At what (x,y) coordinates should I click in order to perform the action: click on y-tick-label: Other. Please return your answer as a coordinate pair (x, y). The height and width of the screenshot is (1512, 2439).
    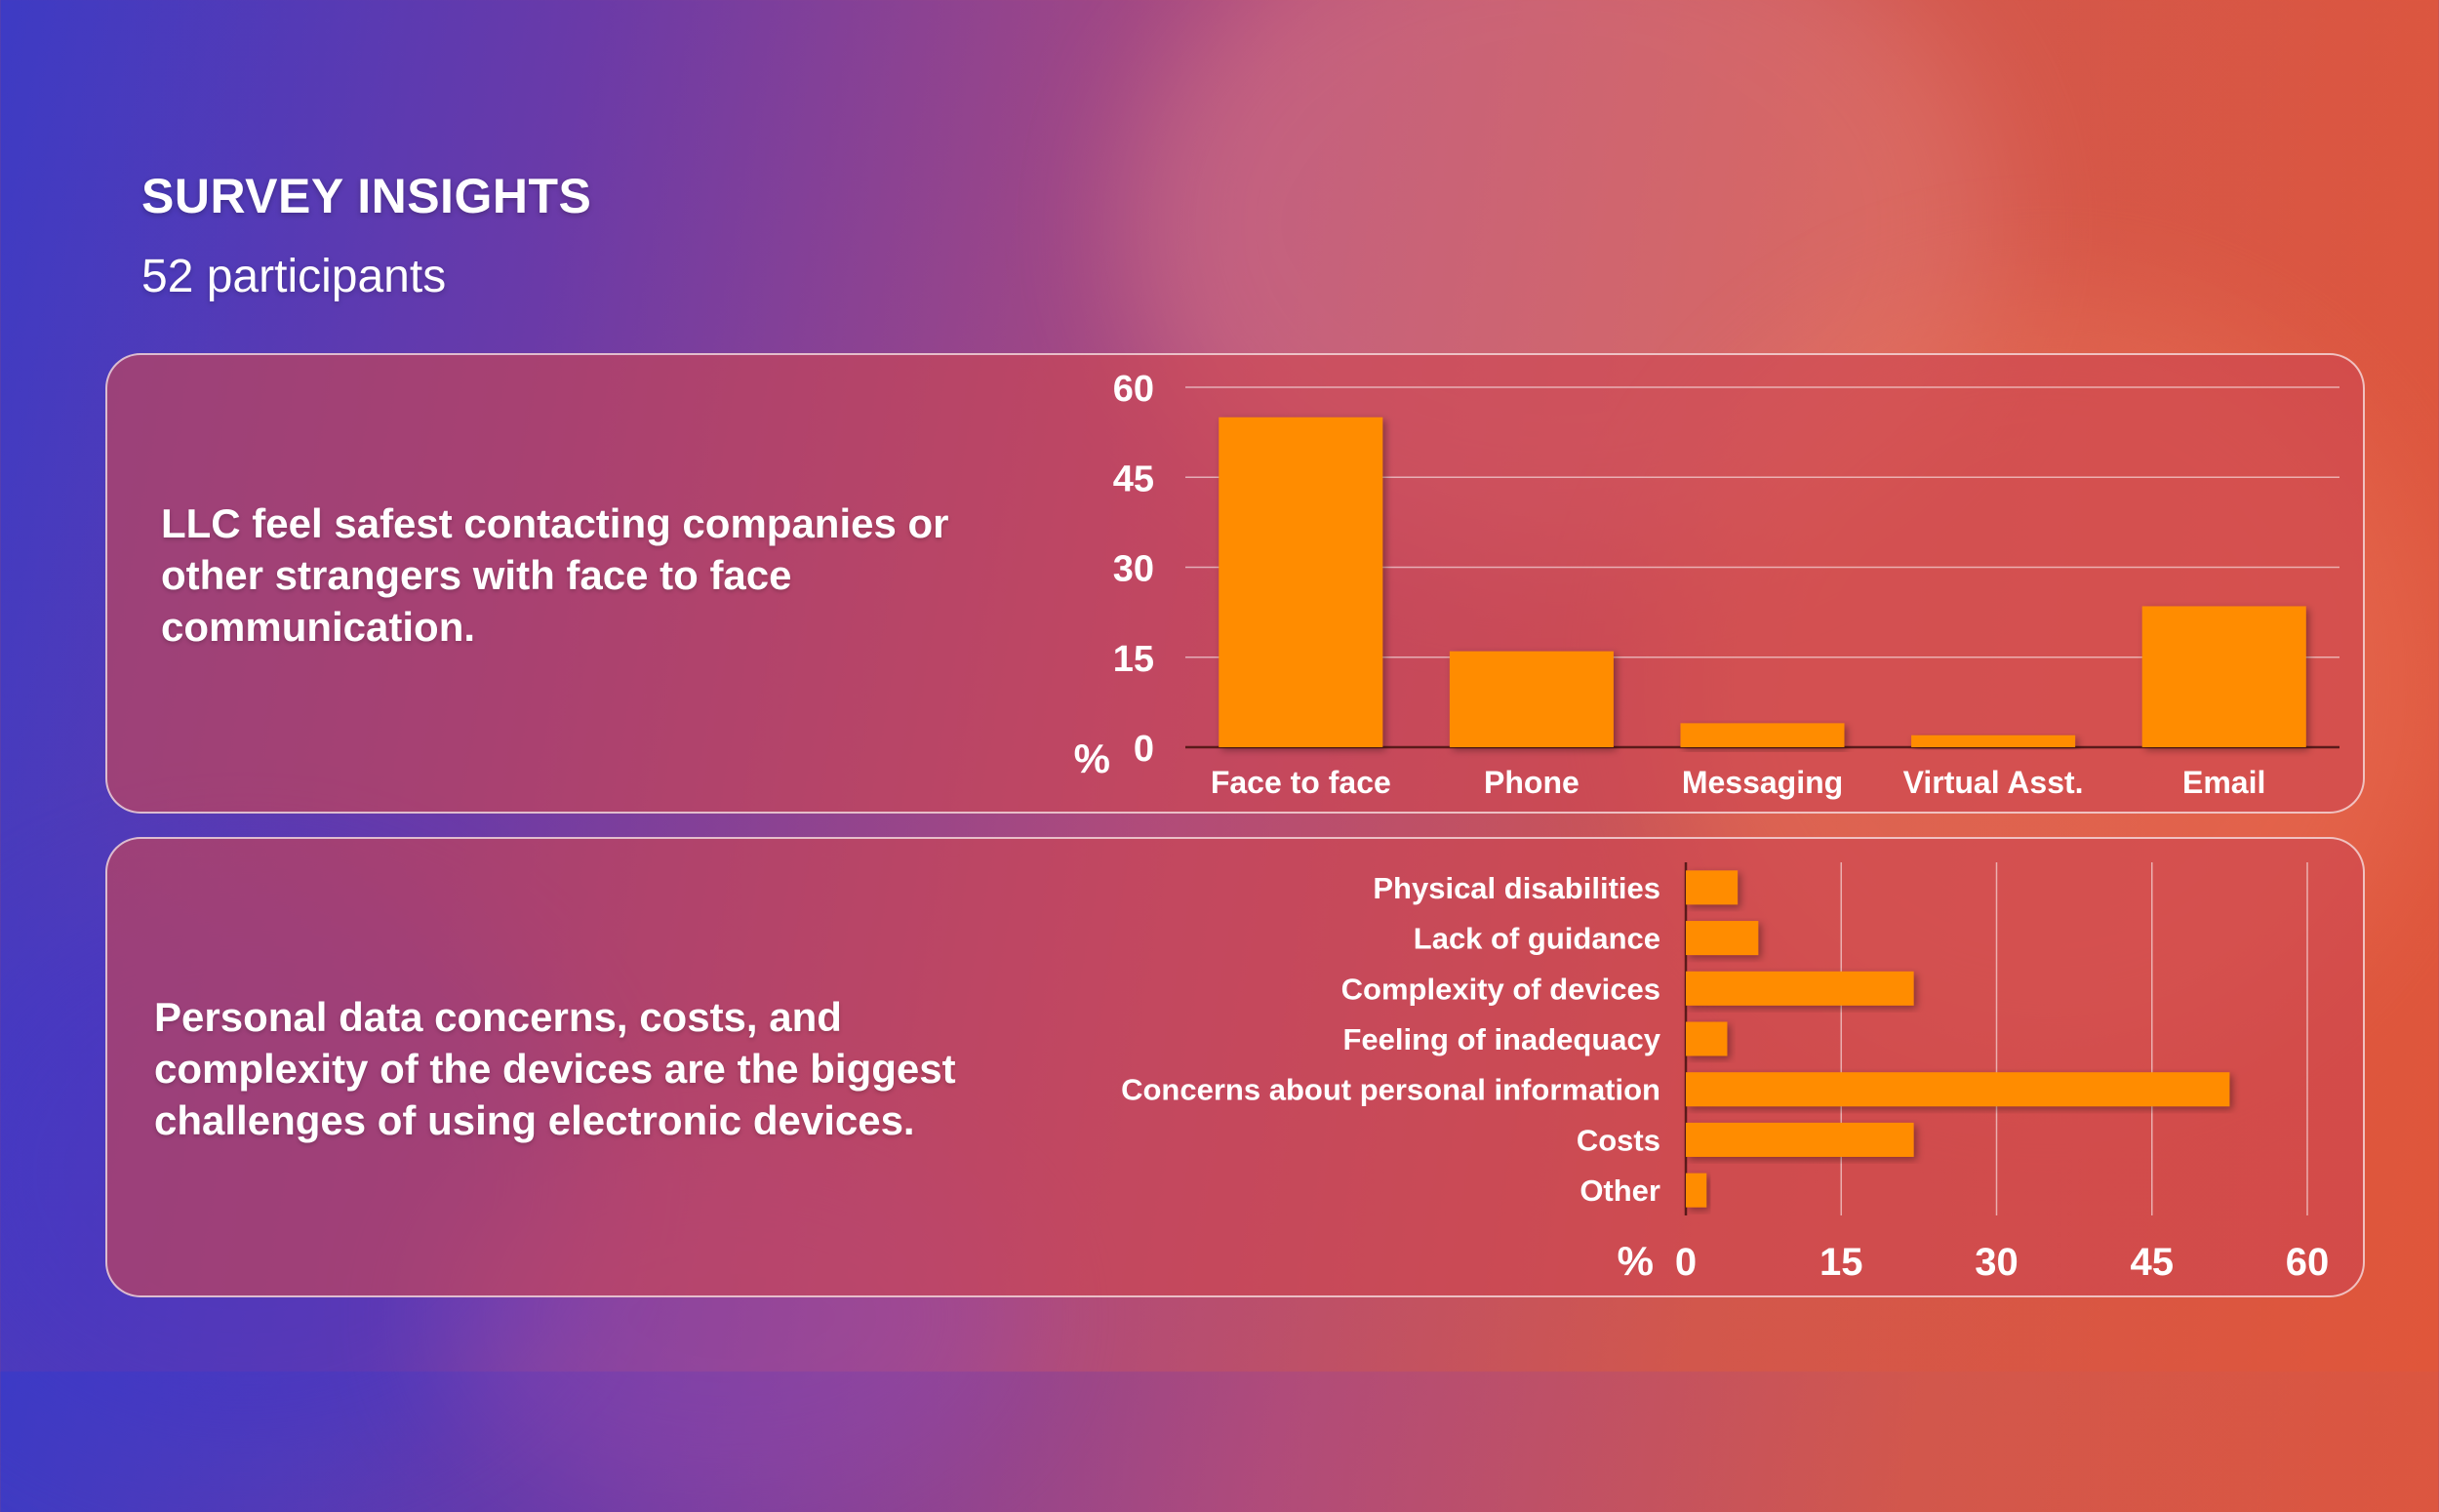
    Looking at the image, I should click on (1620, 1191).